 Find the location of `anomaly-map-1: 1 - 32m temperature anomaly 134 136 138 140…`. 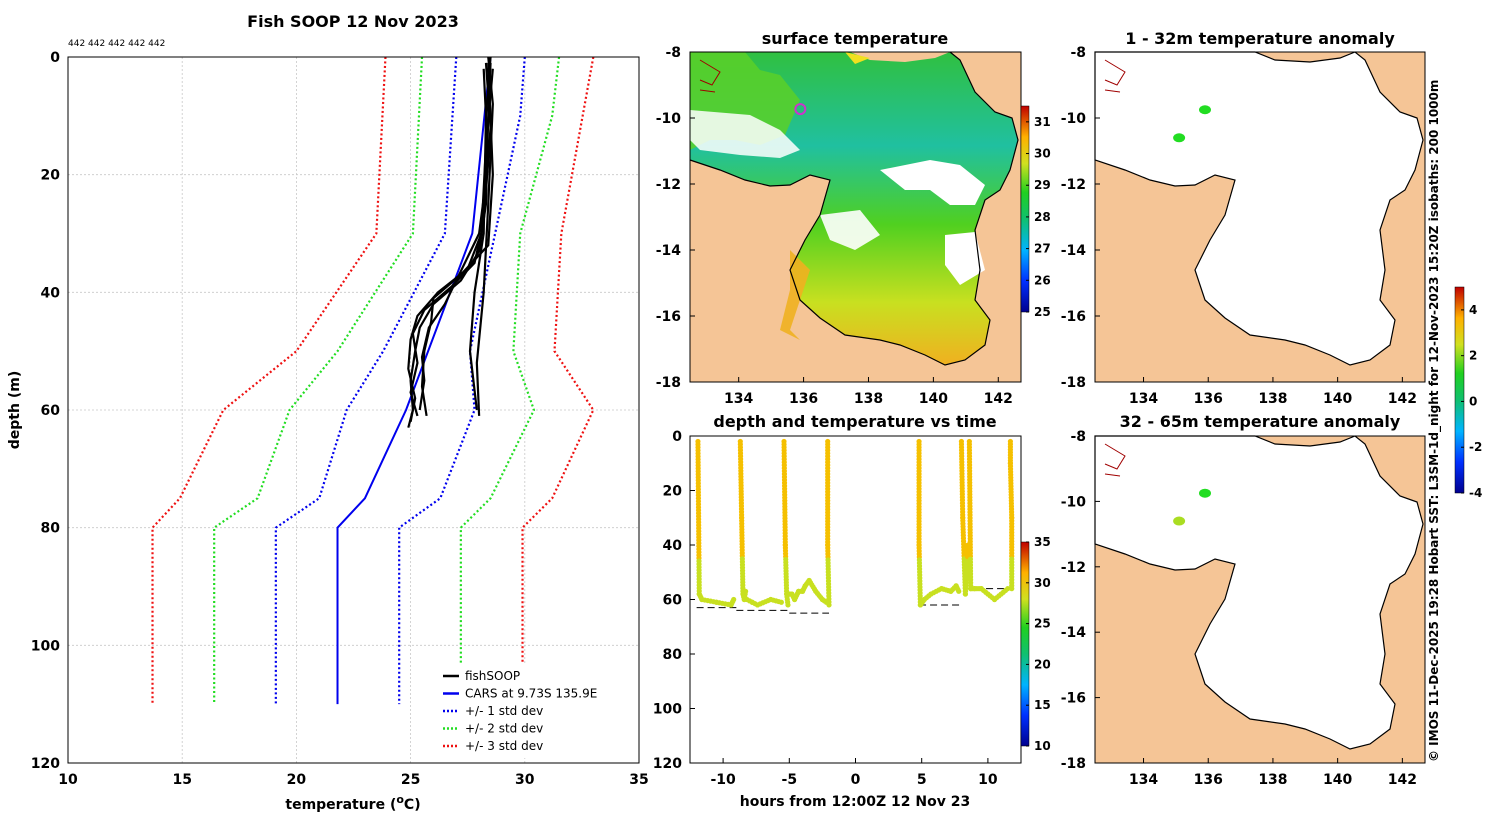

anomaly-map-1: 1 - 32m temperature anomaly 134 136 138 140… is located at coordinates (1243, 218).